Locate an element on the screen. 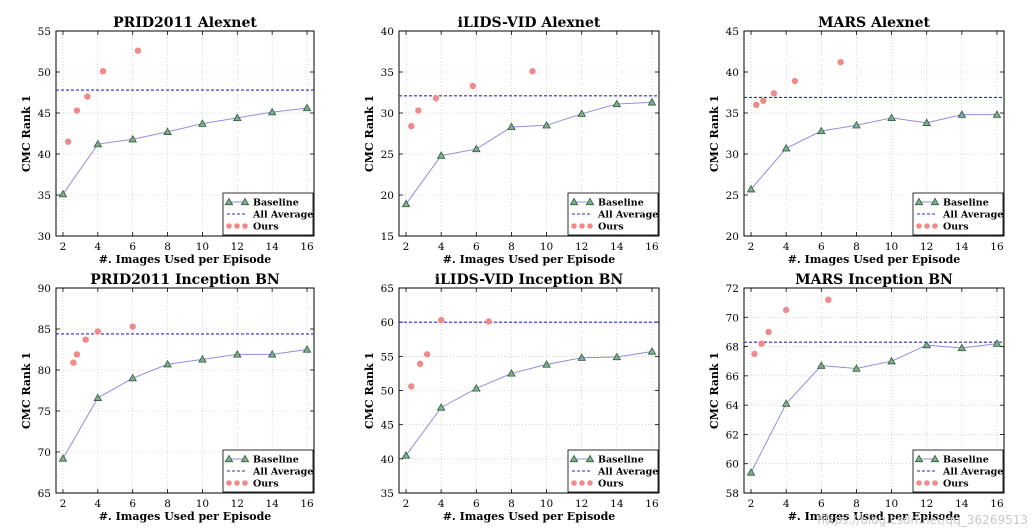 The image size is (1032, 530). y-tick-label: 85 is located at coordinates (44, 330).